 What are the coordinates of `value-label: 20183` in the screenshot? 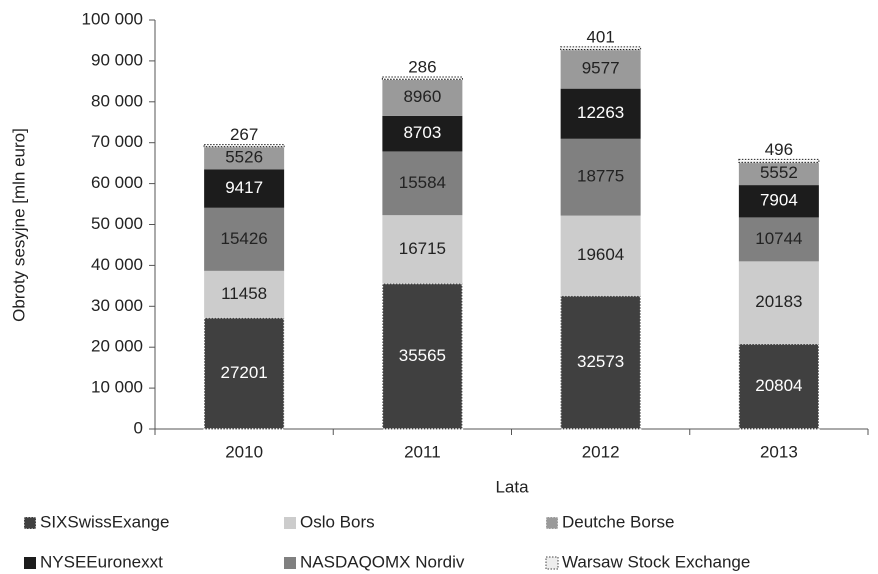 It's located at (778, 301).